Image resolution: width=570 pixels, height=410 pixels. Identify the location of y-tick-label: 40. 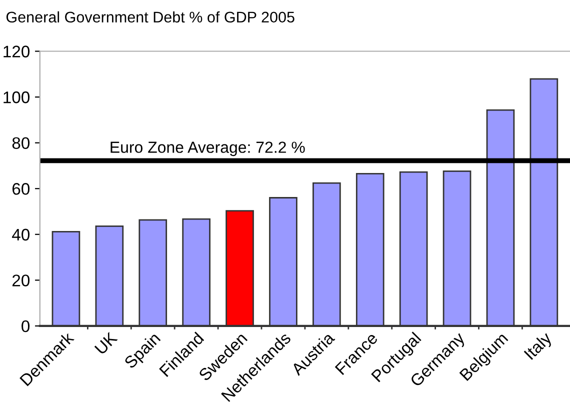
(21, 234).